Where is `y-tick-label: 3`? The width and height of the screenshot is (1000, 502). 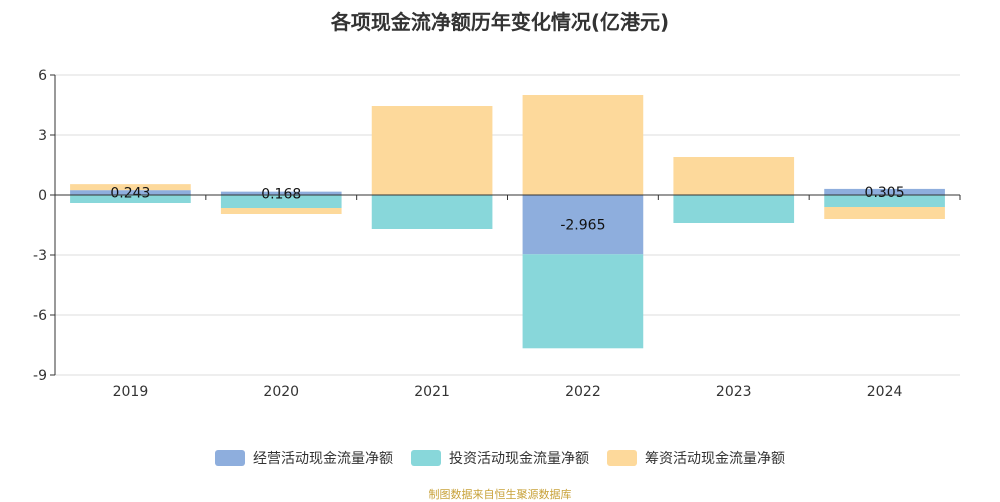
y-tick-label: 3 is located at coordinates (42, 136).